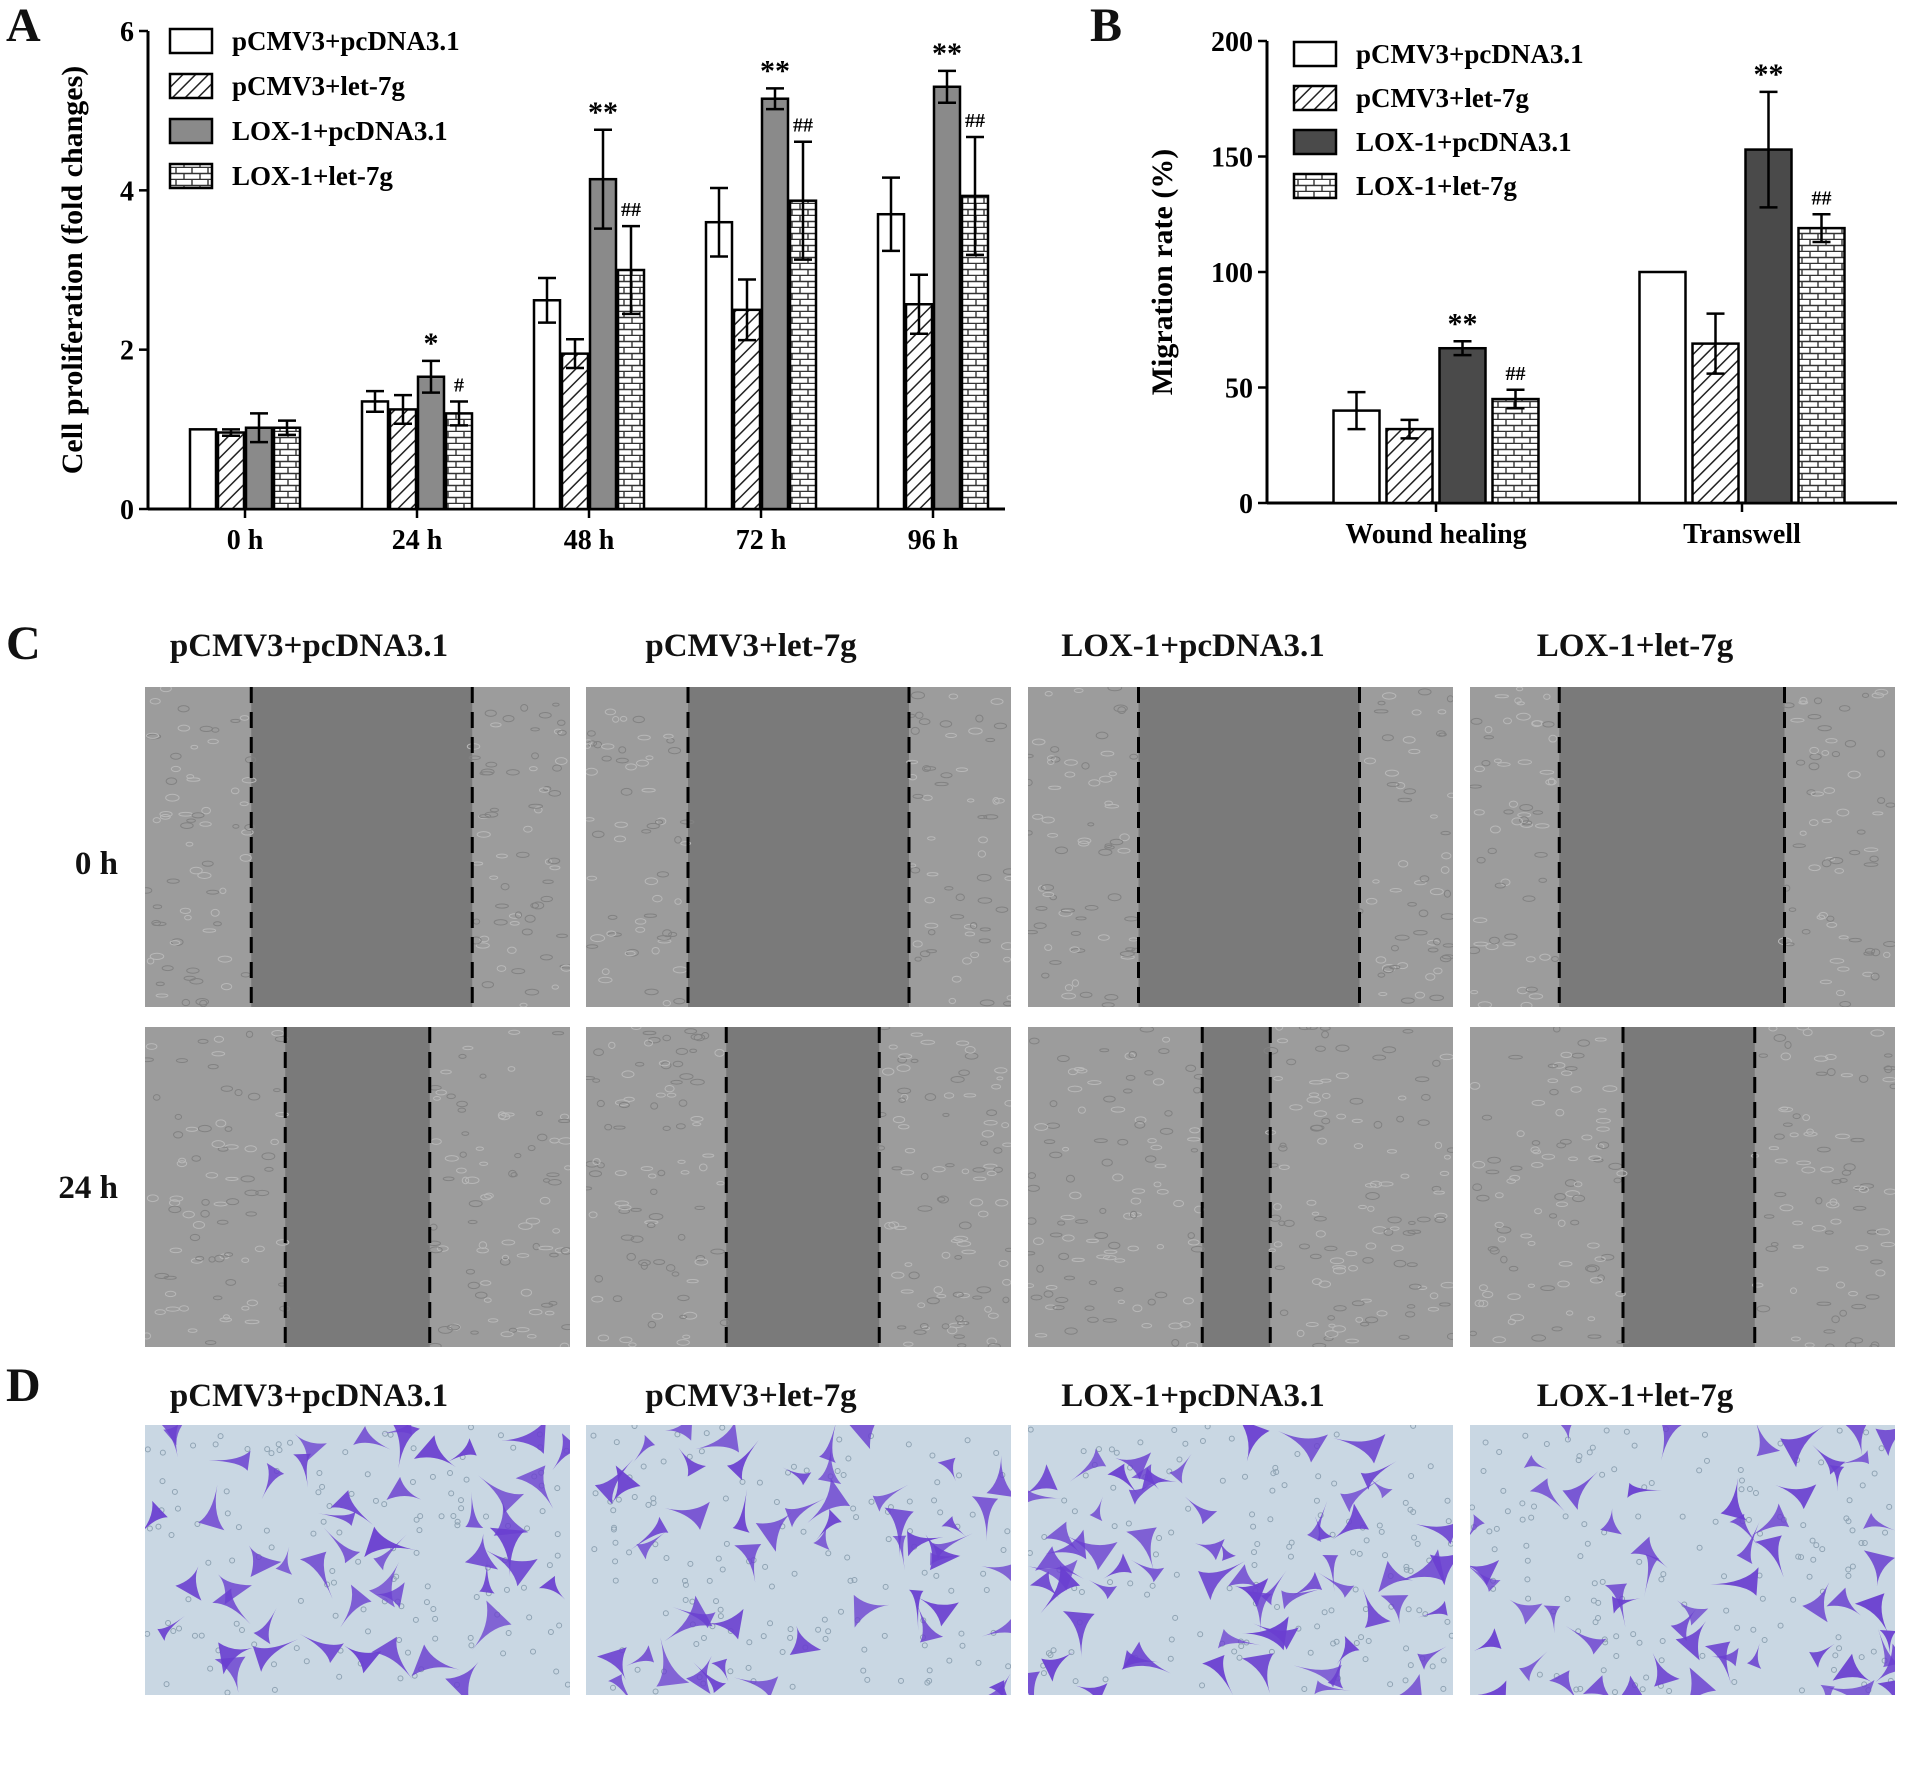 The width and height of the screenshot is (1913, 1773). Describe the element at coordinates (1462, 425) in the screenshot. I see `chart-b-bar` at that location.